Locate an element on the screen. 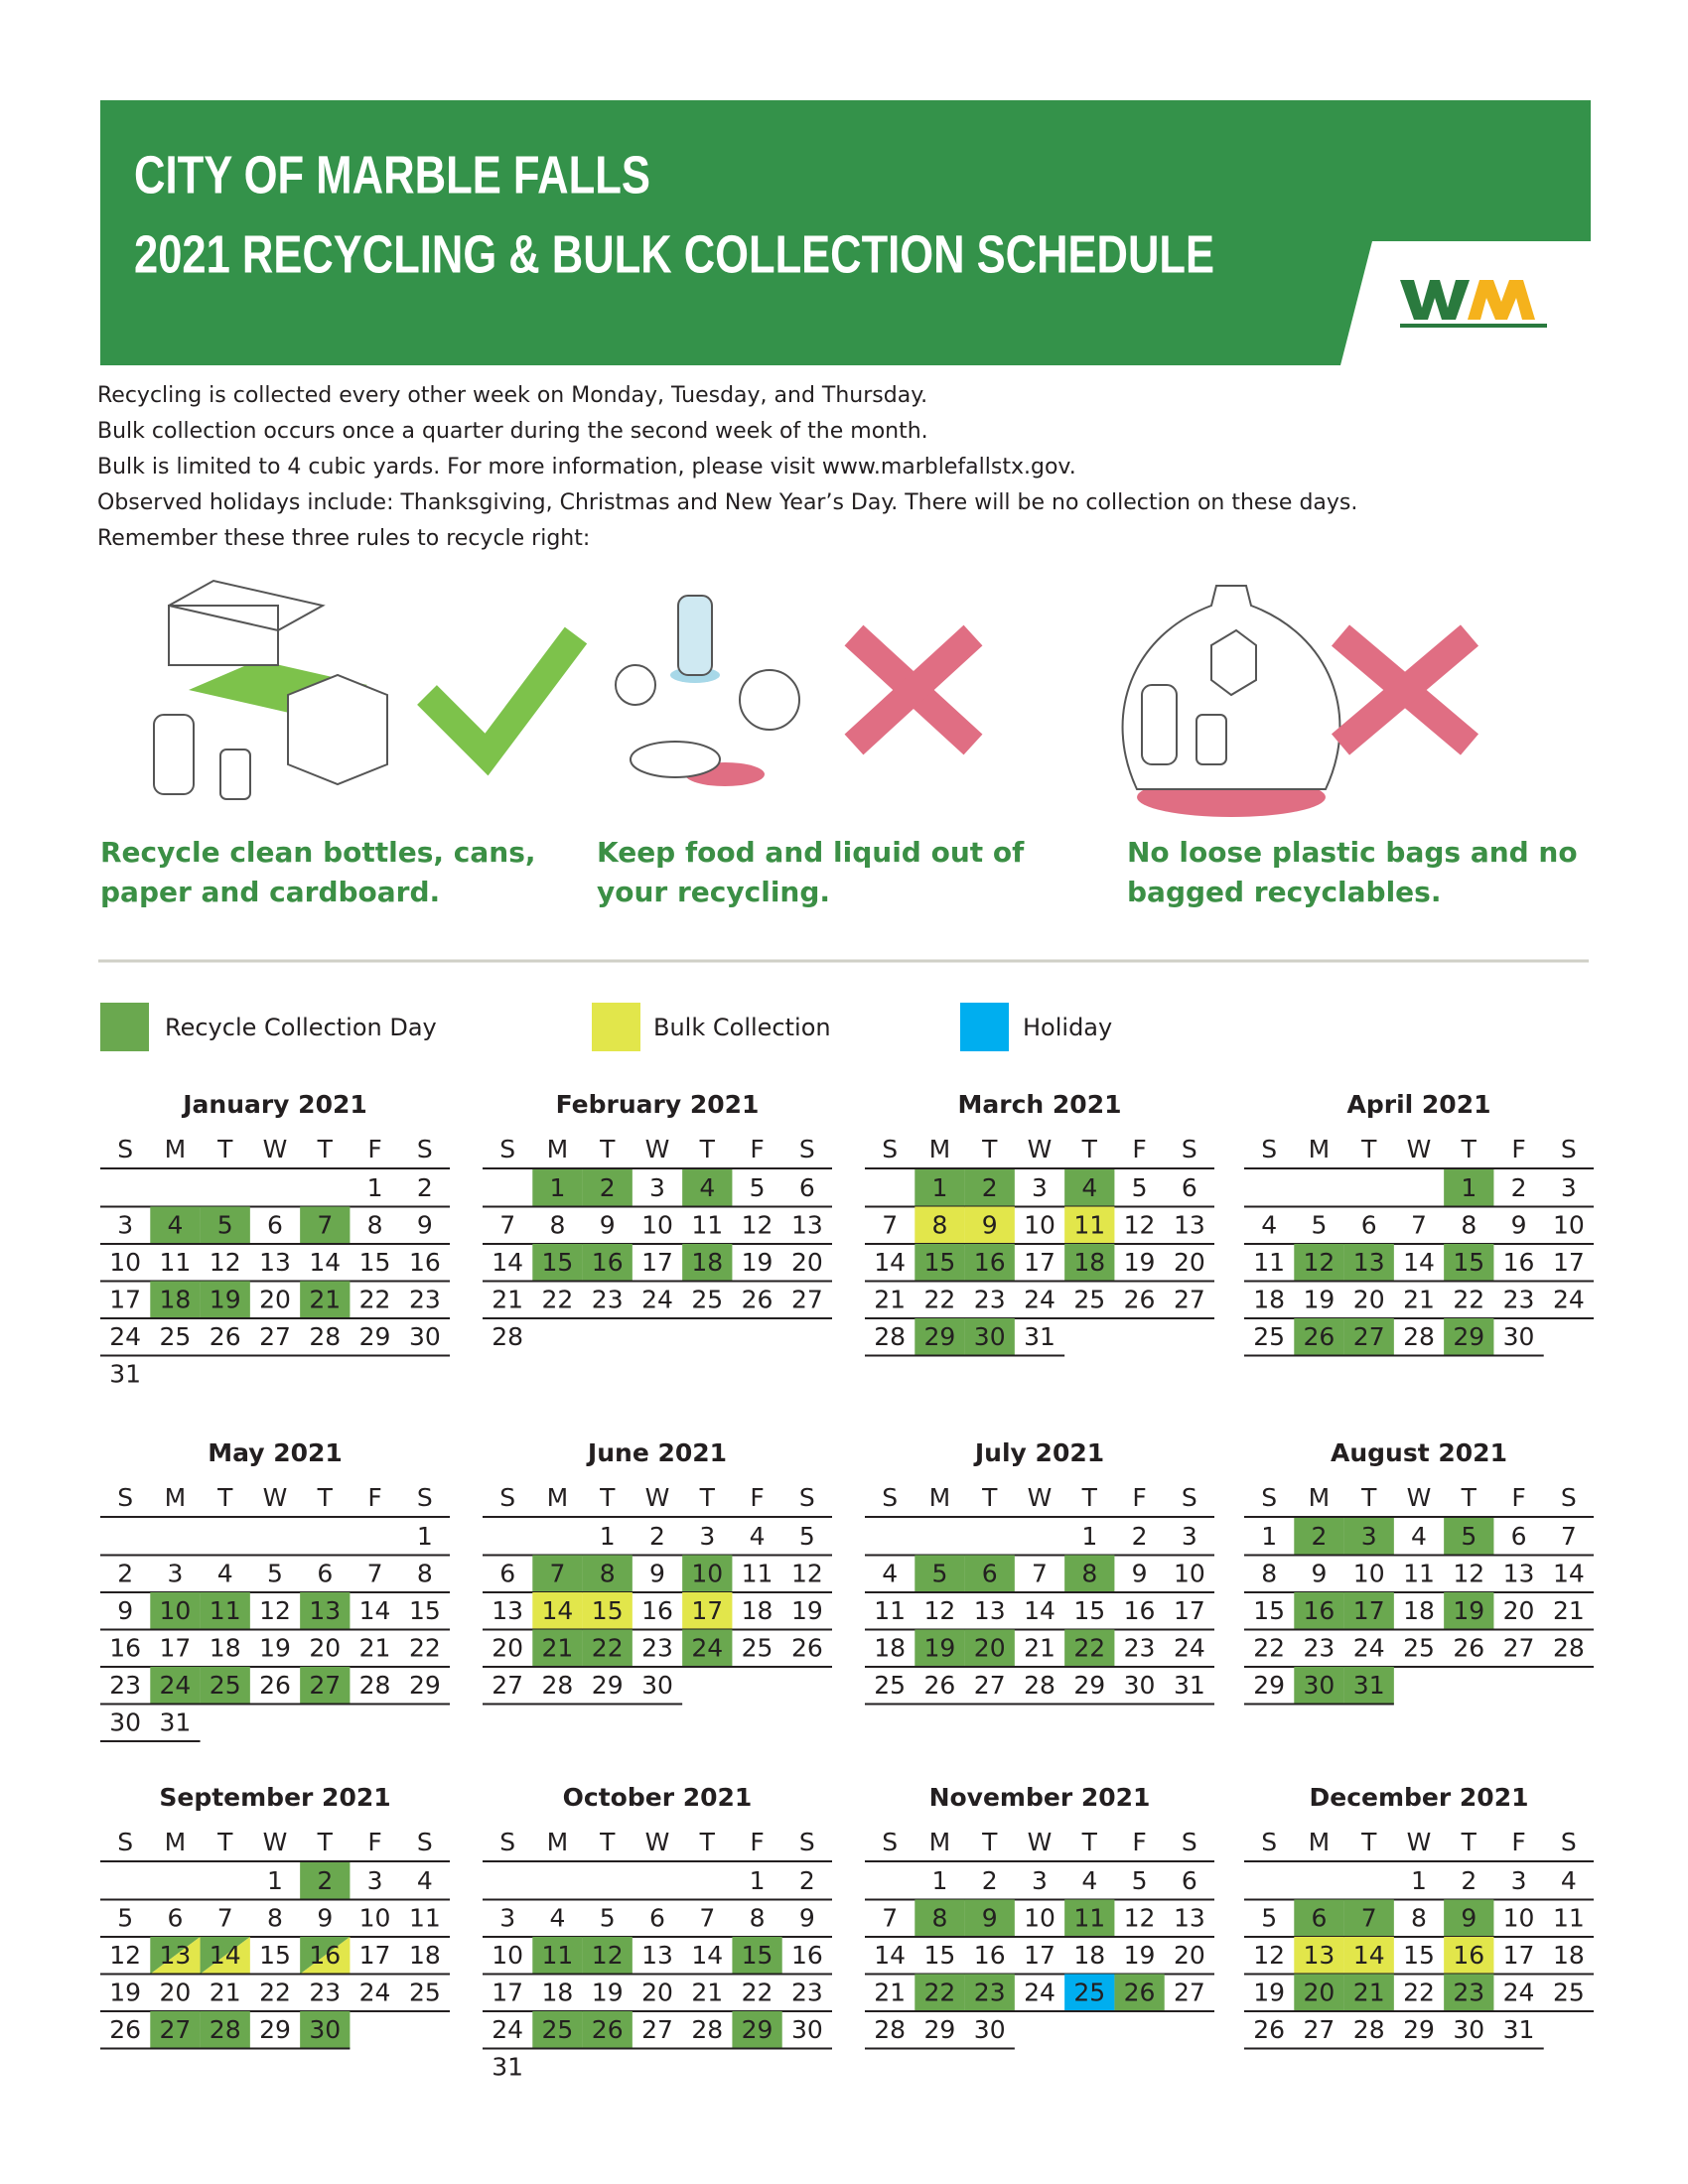 The height and width of the screenshot is (2184, 1688). day: 1 is located at coordinates (608, 1536).